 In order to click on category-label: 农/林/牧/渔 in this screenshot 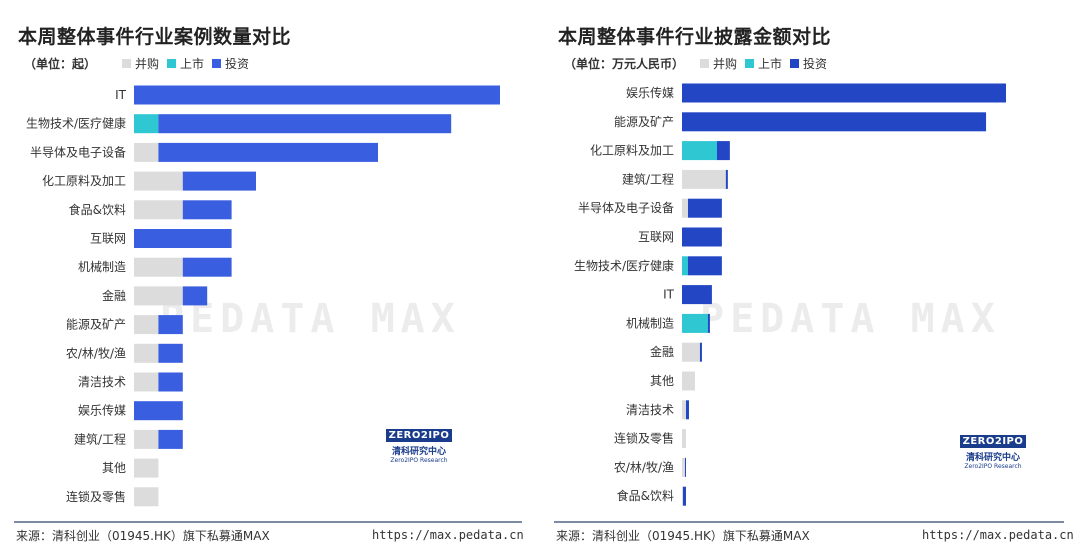, I will do `click(96, 353)`.